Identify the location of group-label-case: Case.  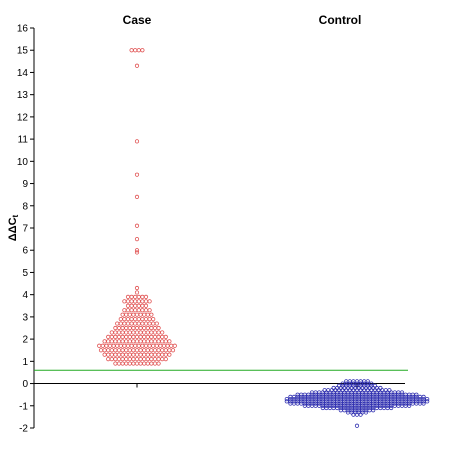
(137, 20).